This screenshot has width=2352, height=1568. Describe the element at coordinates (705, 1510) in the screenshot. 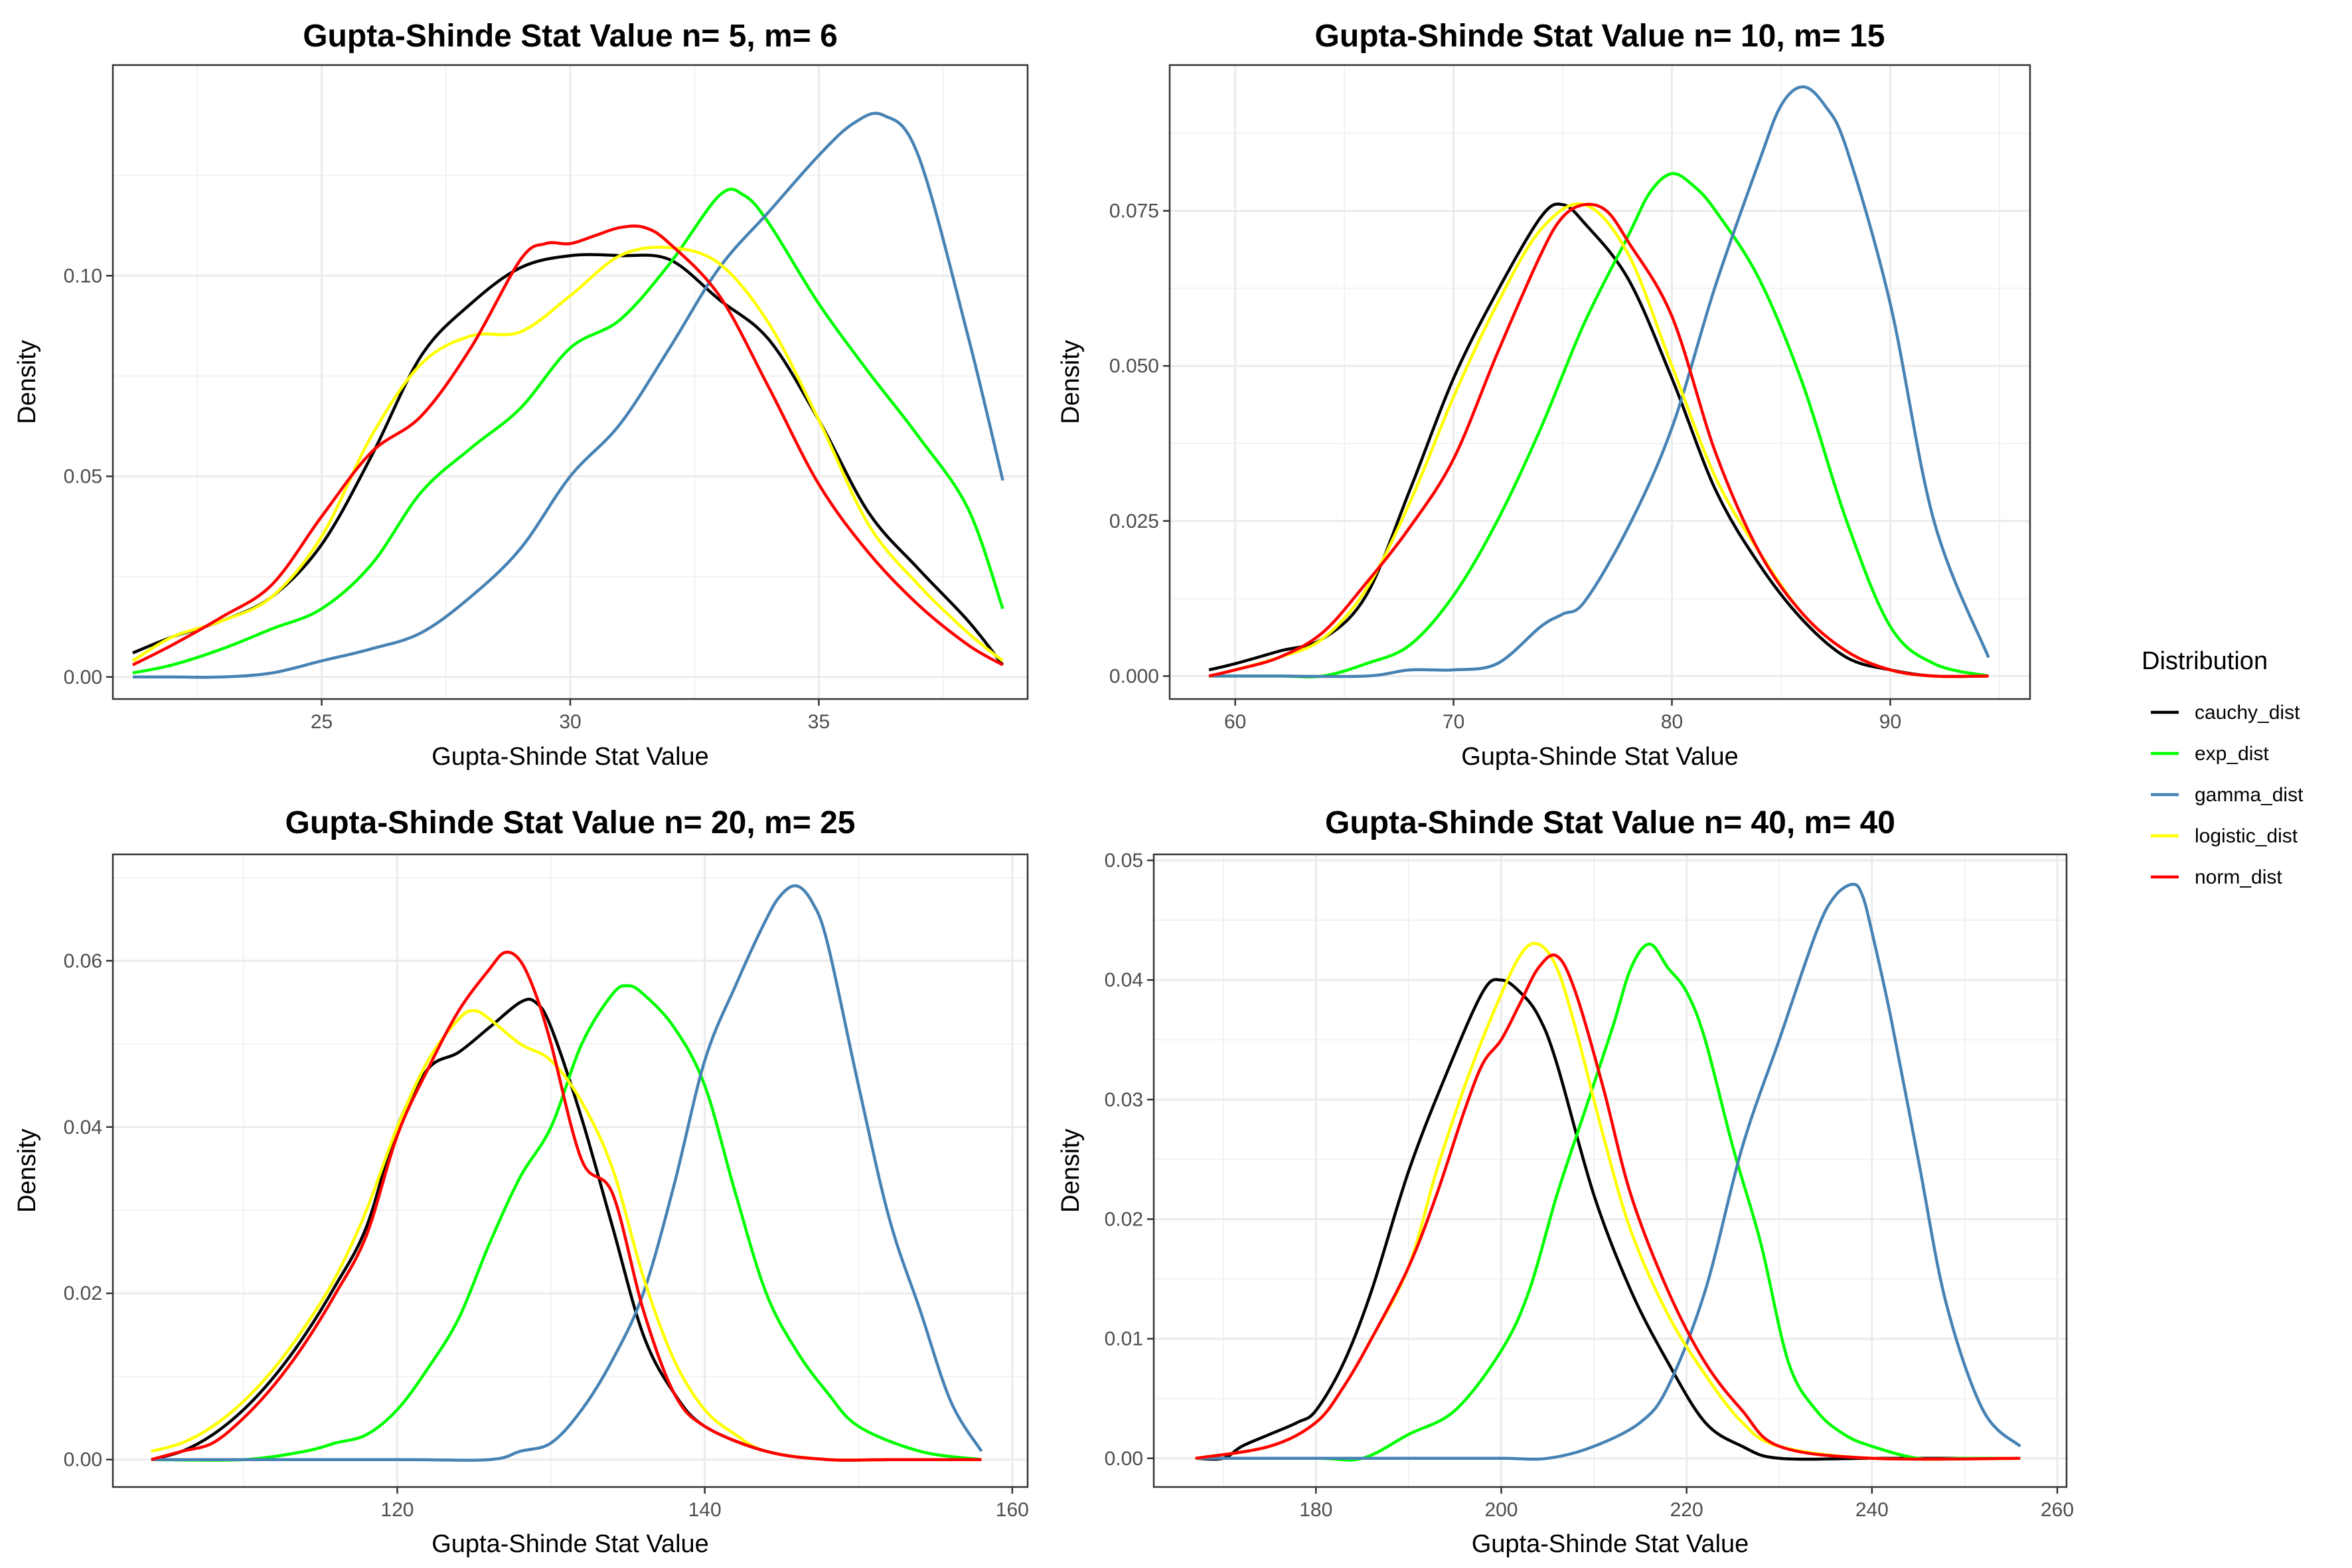

I see `x-tick-label: 140` at that location.